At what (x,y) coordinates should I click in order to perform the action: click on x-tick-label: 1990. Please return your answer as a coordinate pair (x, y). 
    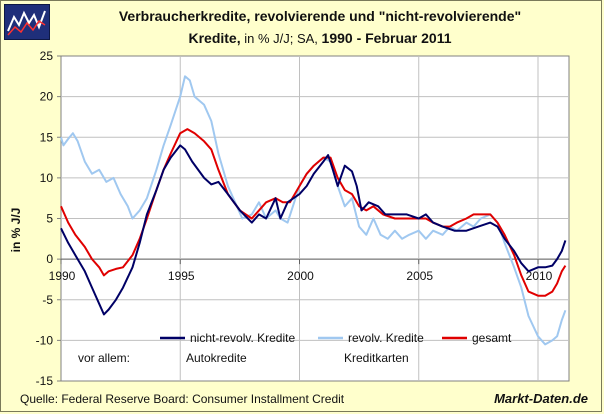
    Looking at the image, I should click on (62, 276).